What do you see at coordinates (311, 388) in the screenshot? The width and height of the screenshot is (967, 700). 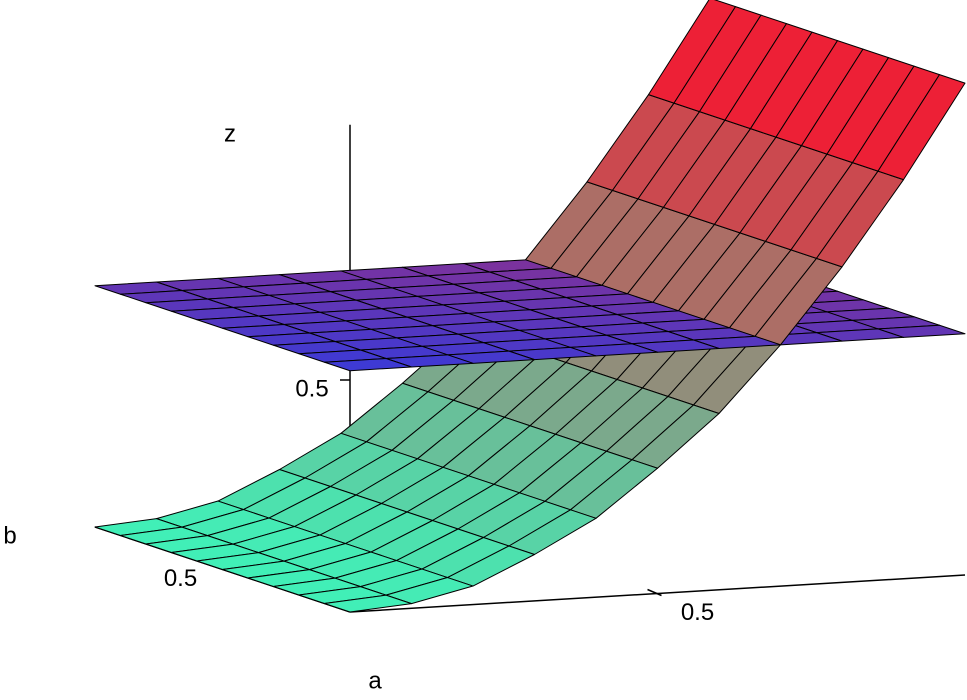 I see `z-tick-label: 0.5` at bounding box center [311, 388].